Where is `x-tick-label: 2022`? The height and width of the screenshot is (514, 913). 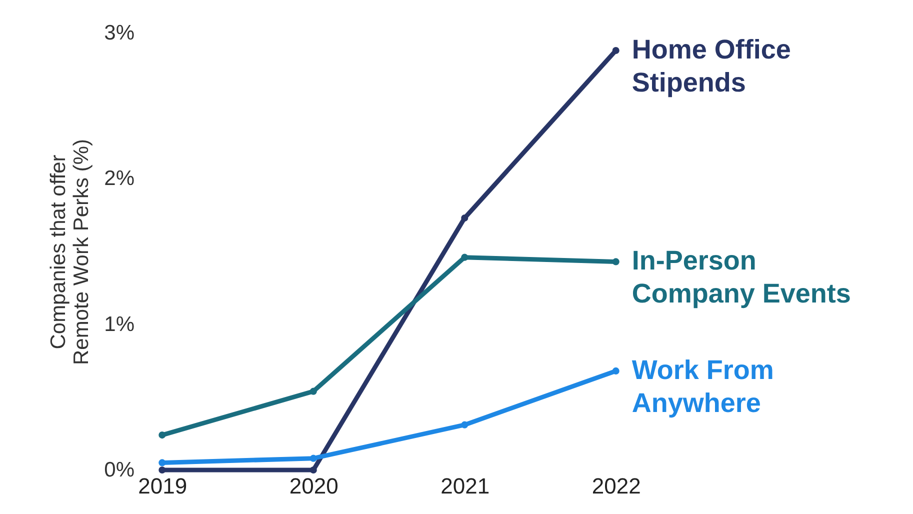 x-tick-label: 2022 is located at coordinates (616, 486).